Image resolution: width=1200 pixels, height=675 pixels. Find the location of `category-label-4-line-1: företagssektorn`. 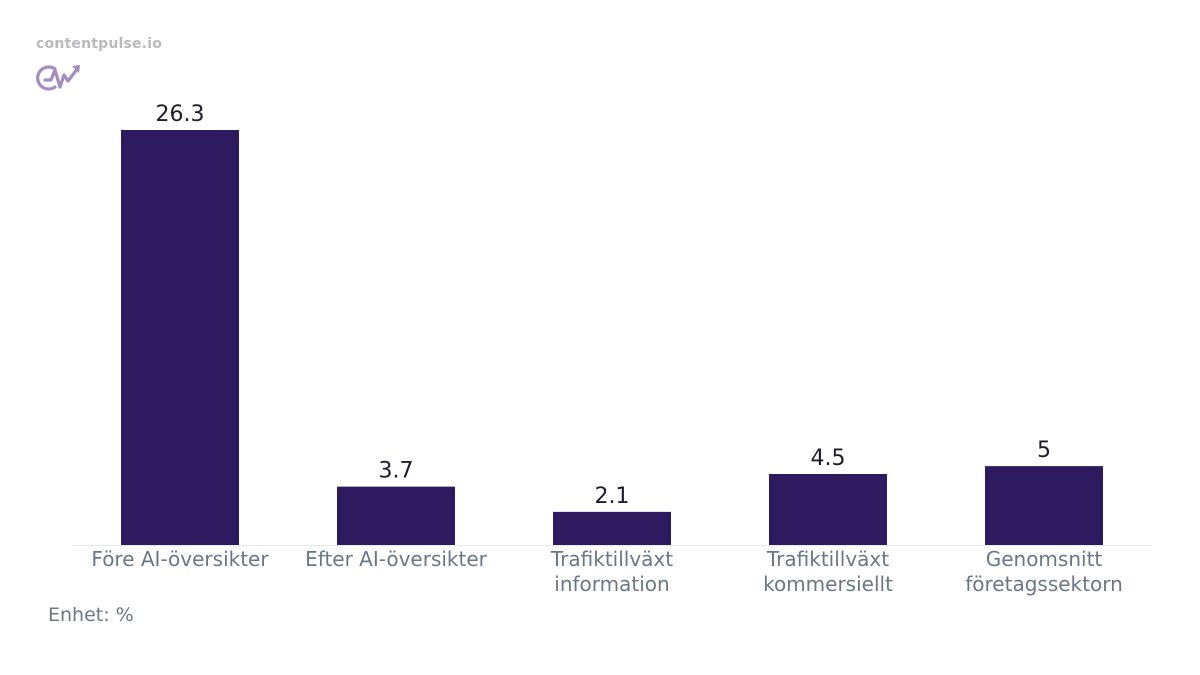

category-label-4-line-1: företagssektorn is located at coordinates (1044, 584).